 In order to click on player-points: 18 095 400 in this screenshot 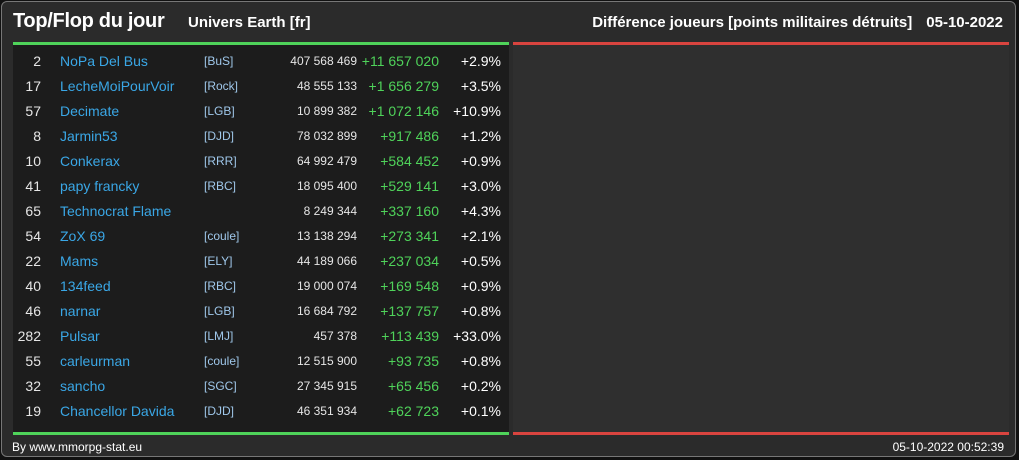, I will do `click(326, 186)`.